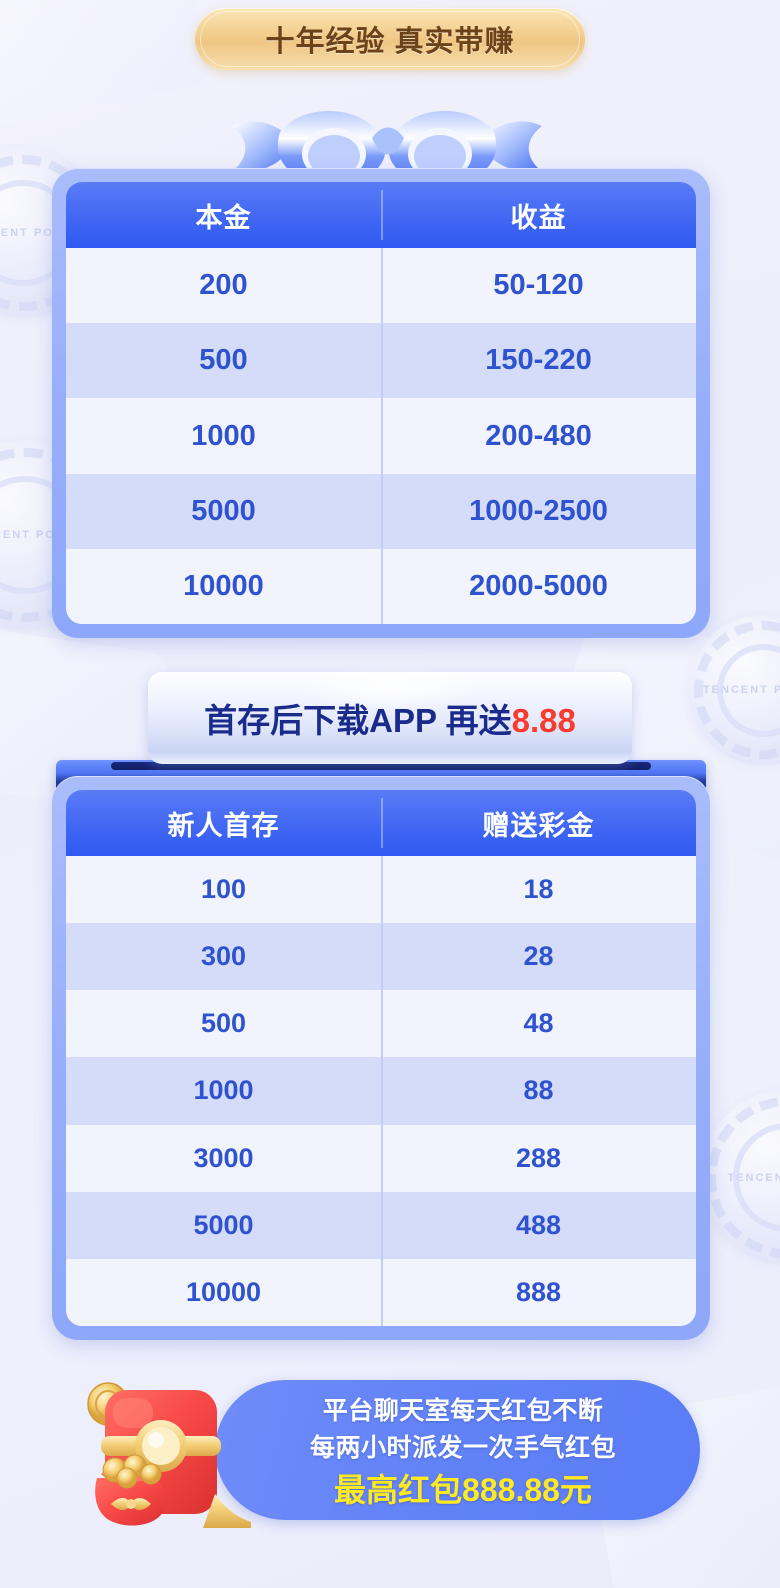 This screenshot has height=1588, width=780. I want to click on table-row: 10000 888, so click(381, 1292).